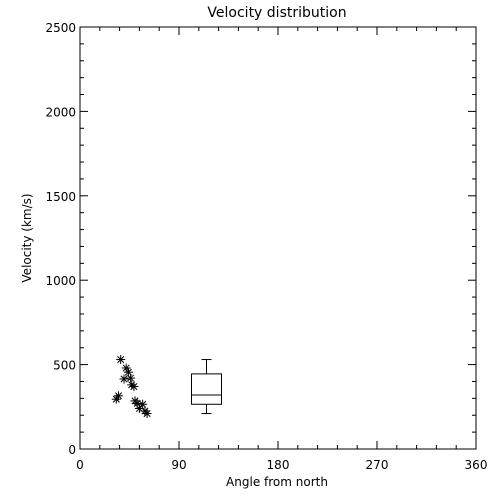  What do you see at coordinates (476, 465) in the screenshot?
I see `x-tick-label-4: 360` at bounding box center [476, 465].